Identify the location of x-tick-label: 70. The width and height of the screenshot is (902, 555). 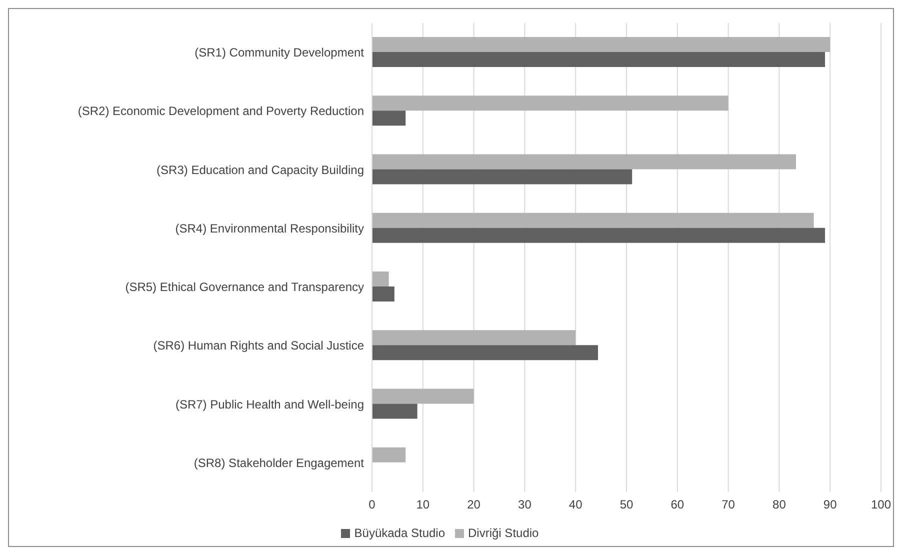
(729, 505).